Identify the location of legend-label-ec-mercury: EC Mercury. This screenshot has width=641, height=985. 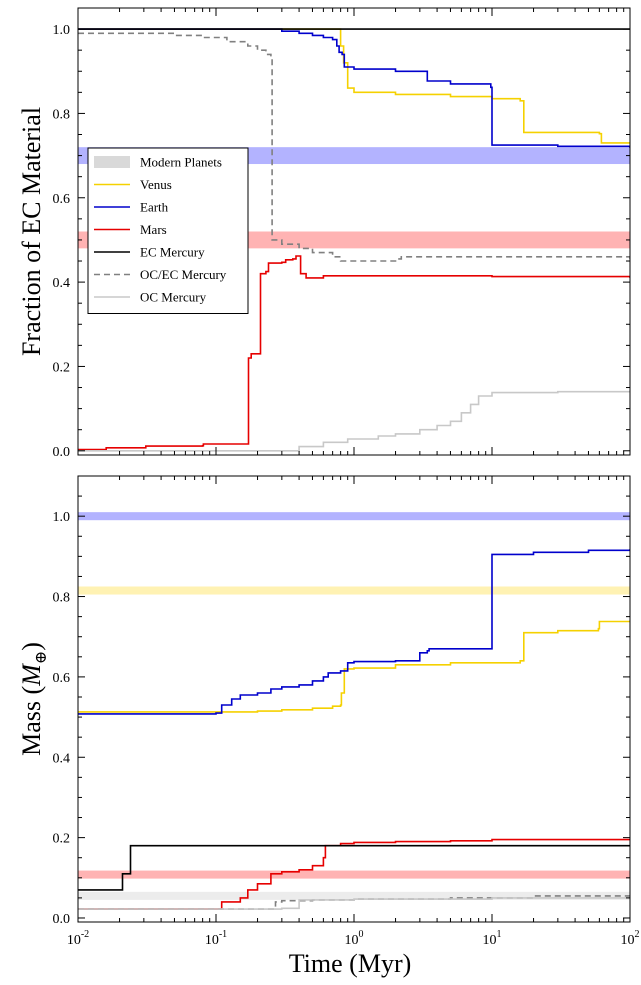
(172, 252).